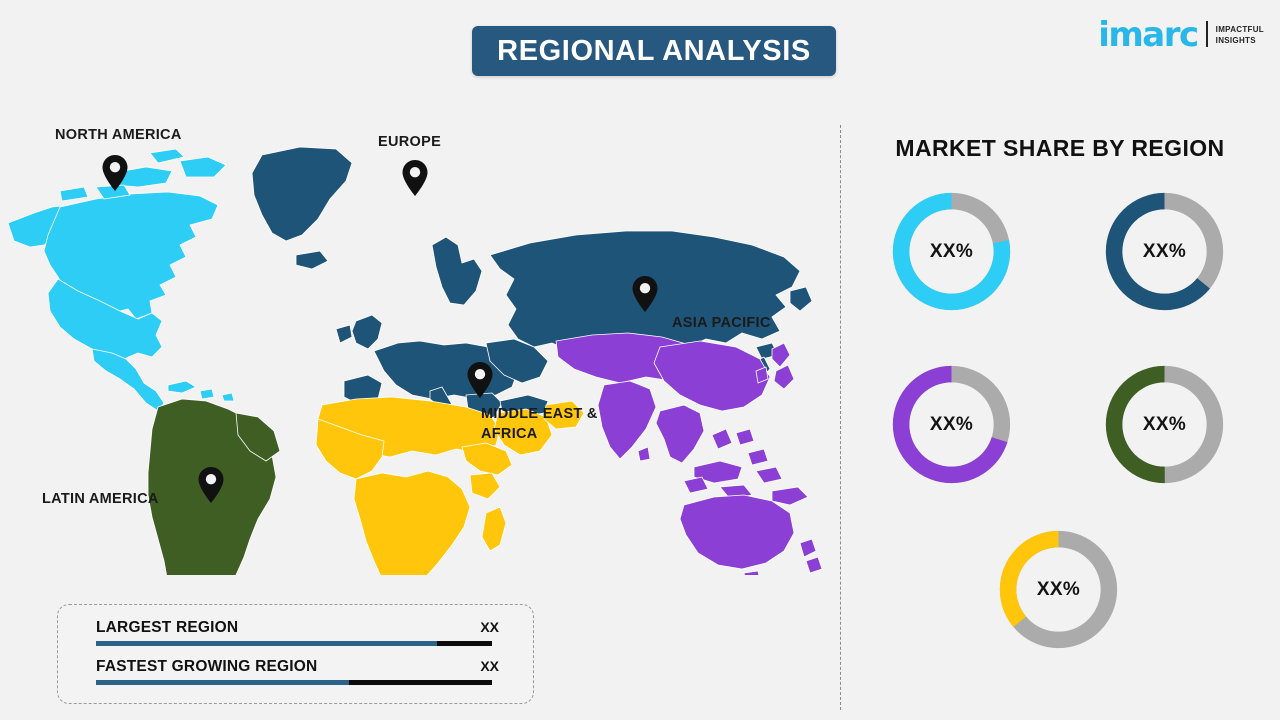 The height and width of the screenshot is (720, 1280). What do you see at coordinates (121, 280) in the screenshot?
I see `map-region-north-america` at bounding box center [121, 280].